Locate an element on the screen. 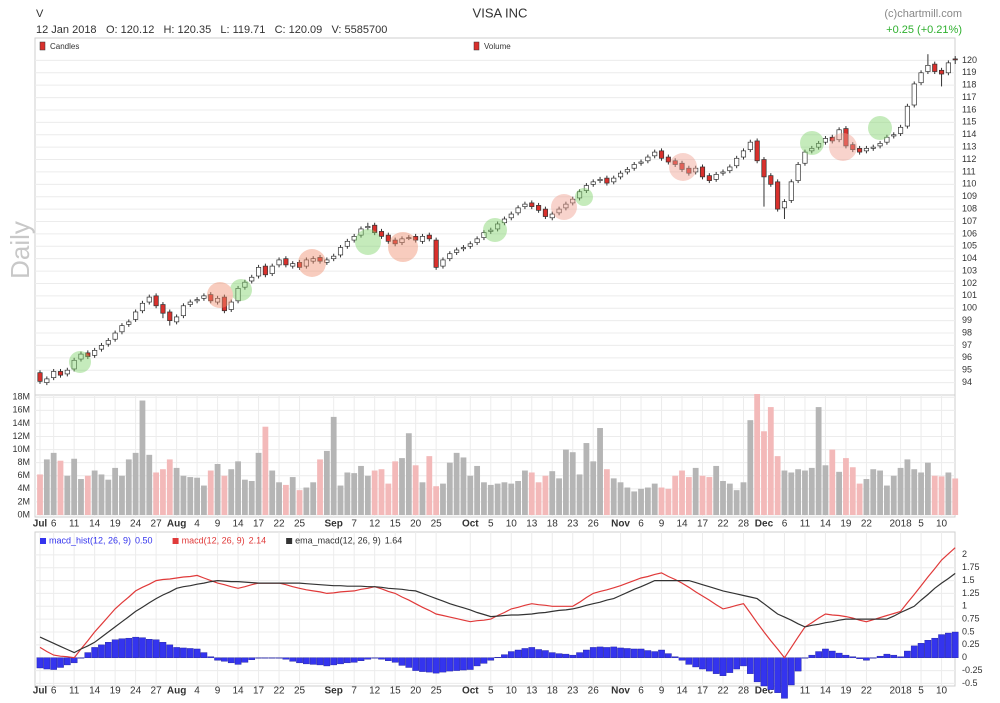 The height and width of the screenshot is (703, 1000). x-tick-label: 12 is located at coordinates (375, 691).